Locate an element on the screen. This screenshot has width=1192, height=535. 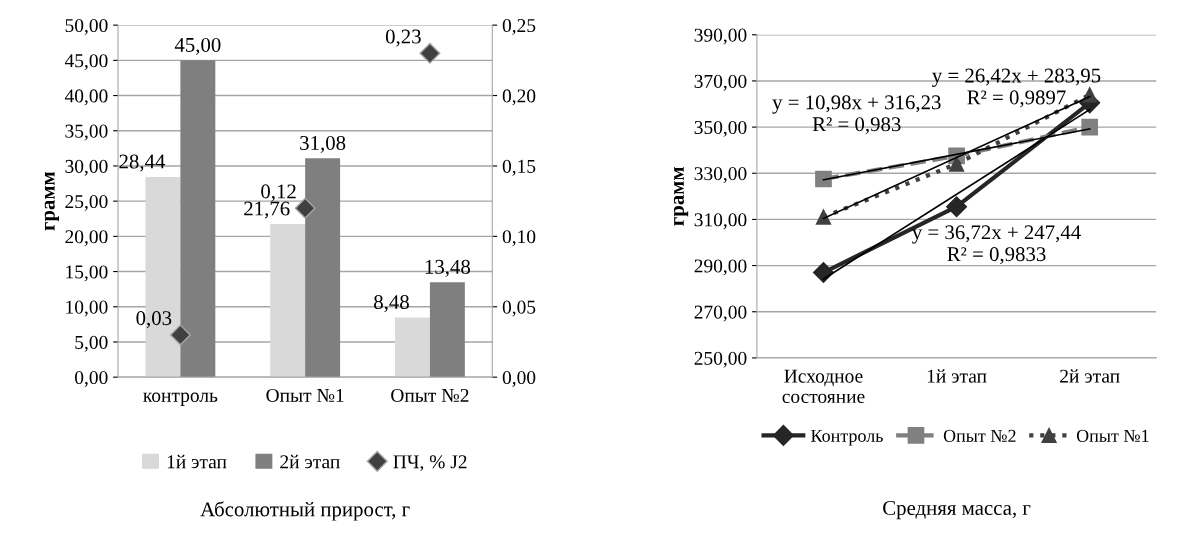
y-tick-label: 250,00 is located at coordinates (720, 359).